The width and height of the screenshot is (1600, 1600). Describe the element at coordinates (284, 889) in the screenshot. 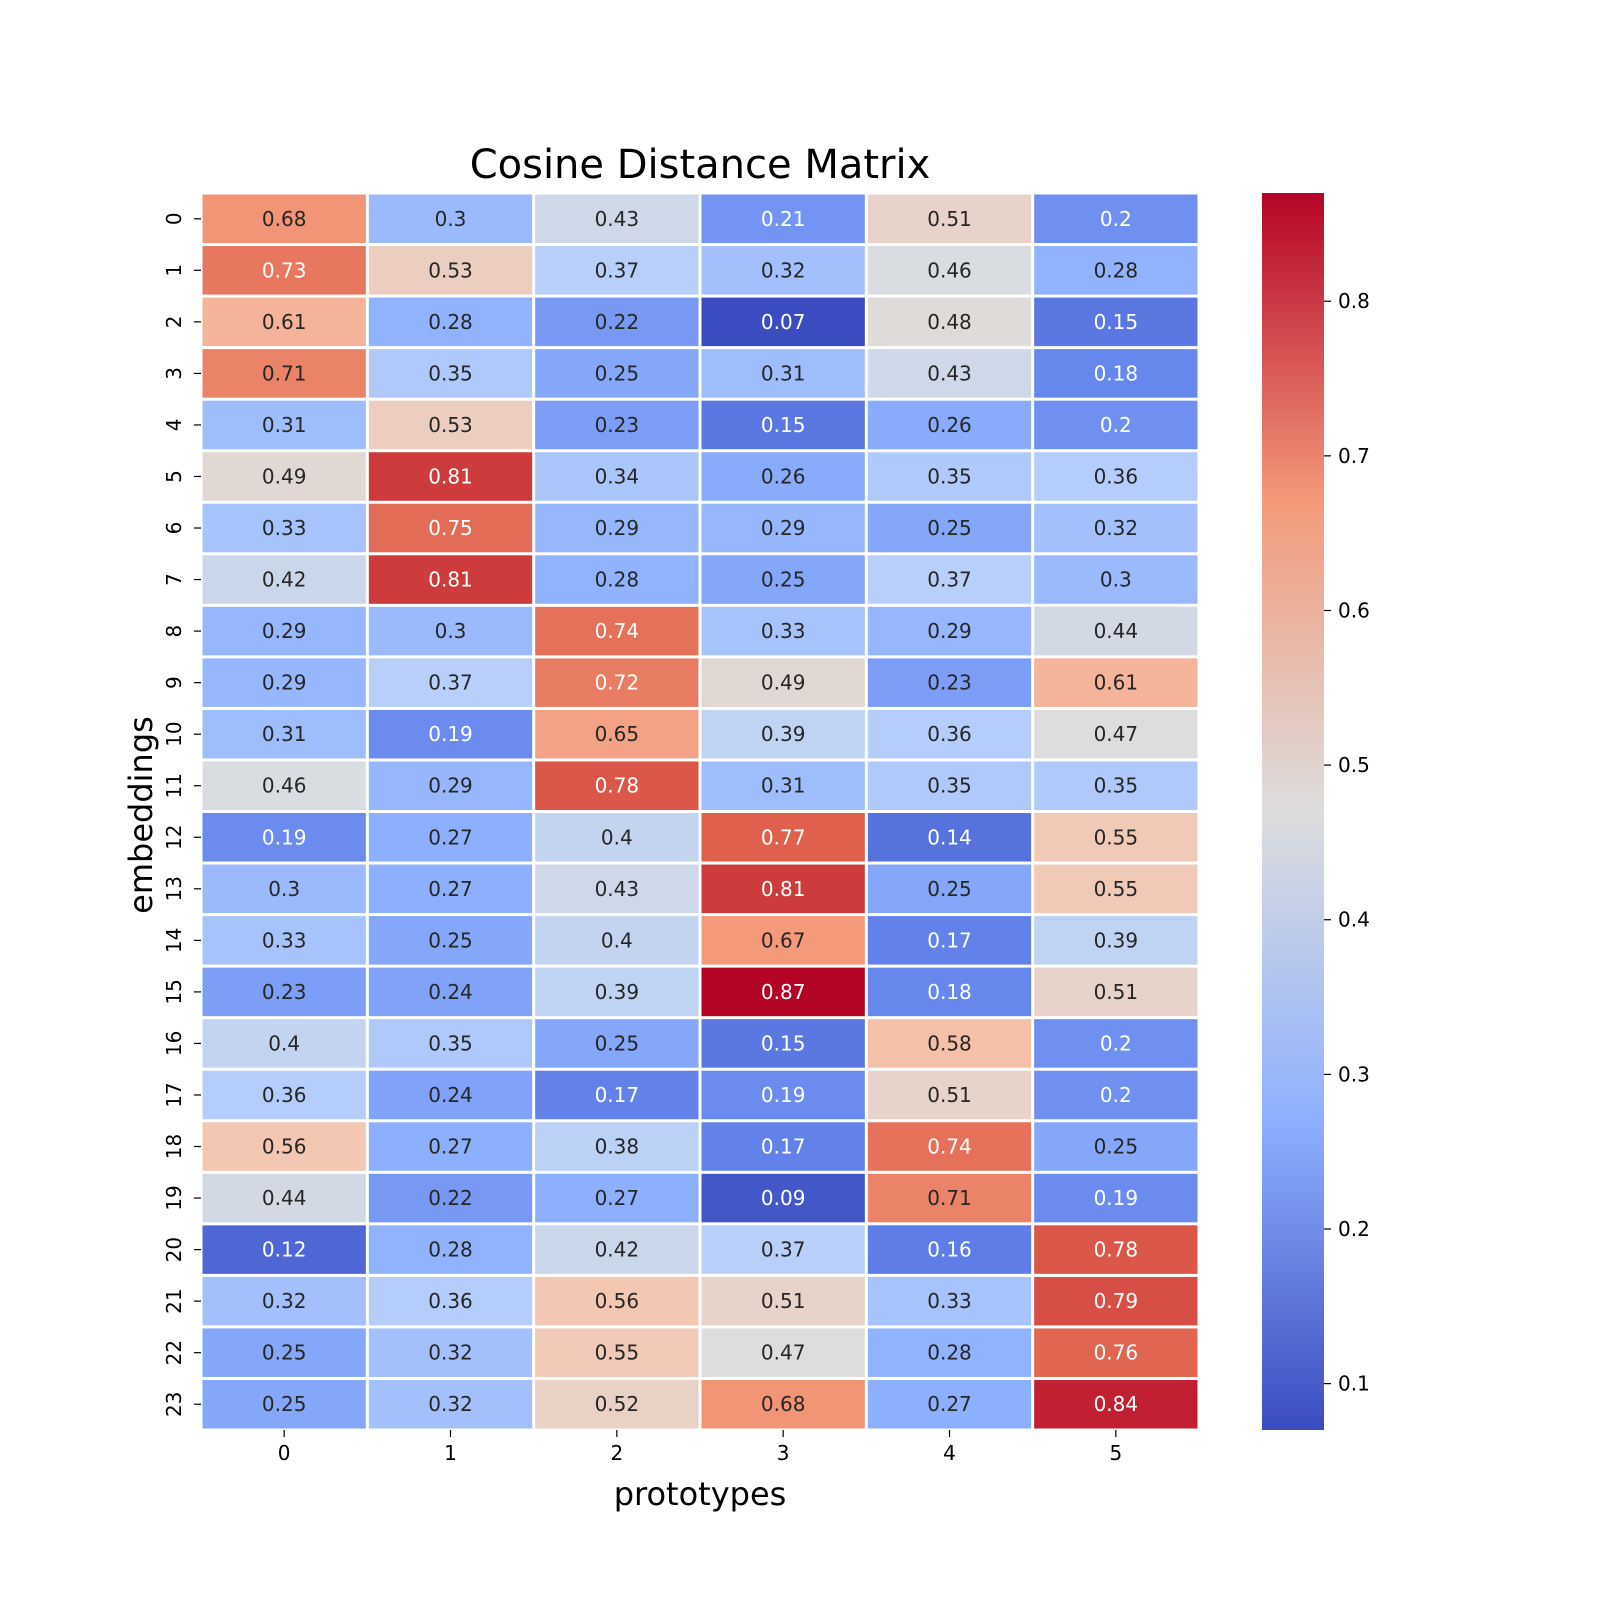

I see `cell-value-label: 0.3` at that location.